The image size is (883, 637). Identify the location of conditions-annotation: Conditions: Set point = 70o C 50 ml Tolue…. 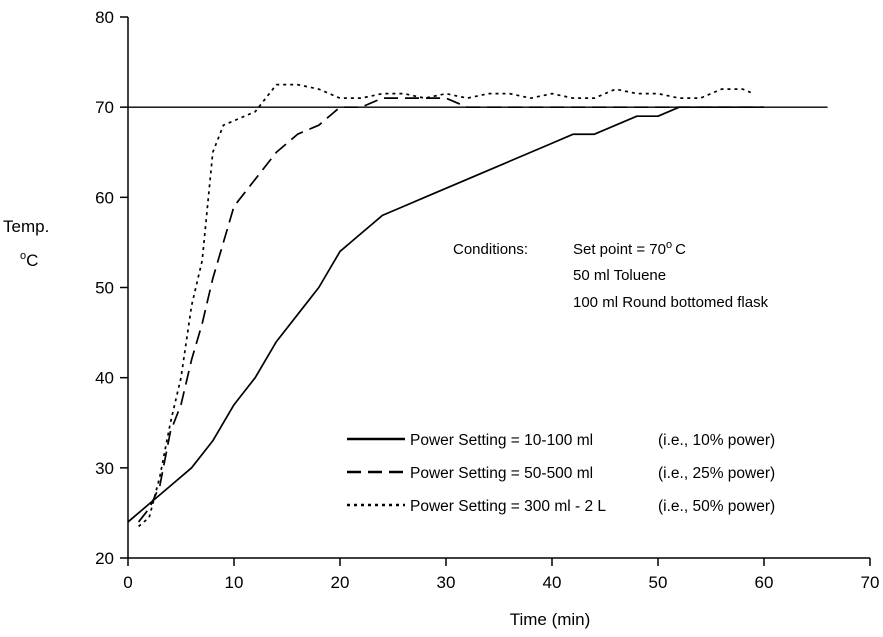
(611, 275).